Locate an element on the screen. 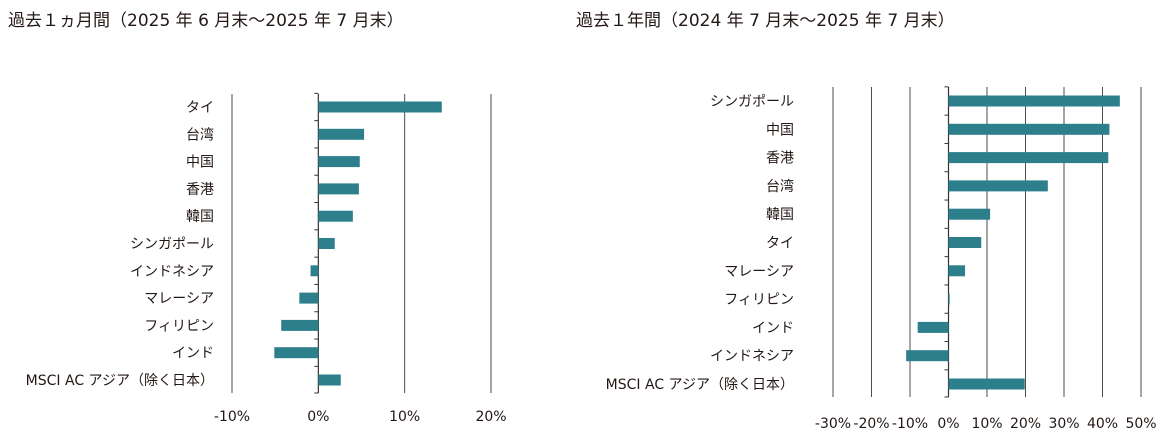 The image size is (1161, 435). category-label-m-3: 香港 is located at coordinates (200, 190).